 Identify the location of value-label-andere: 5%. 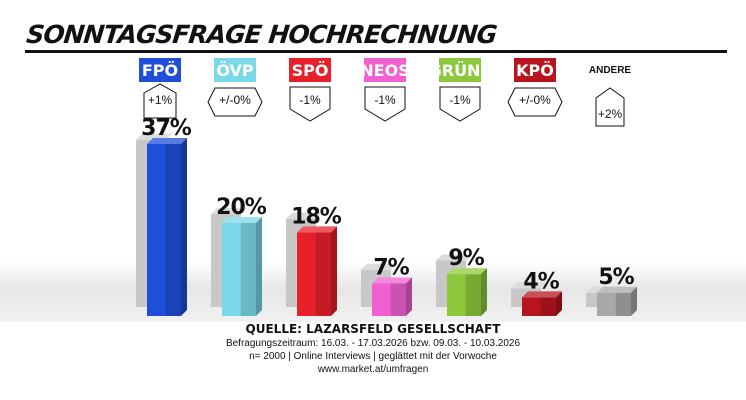
(616, 277).